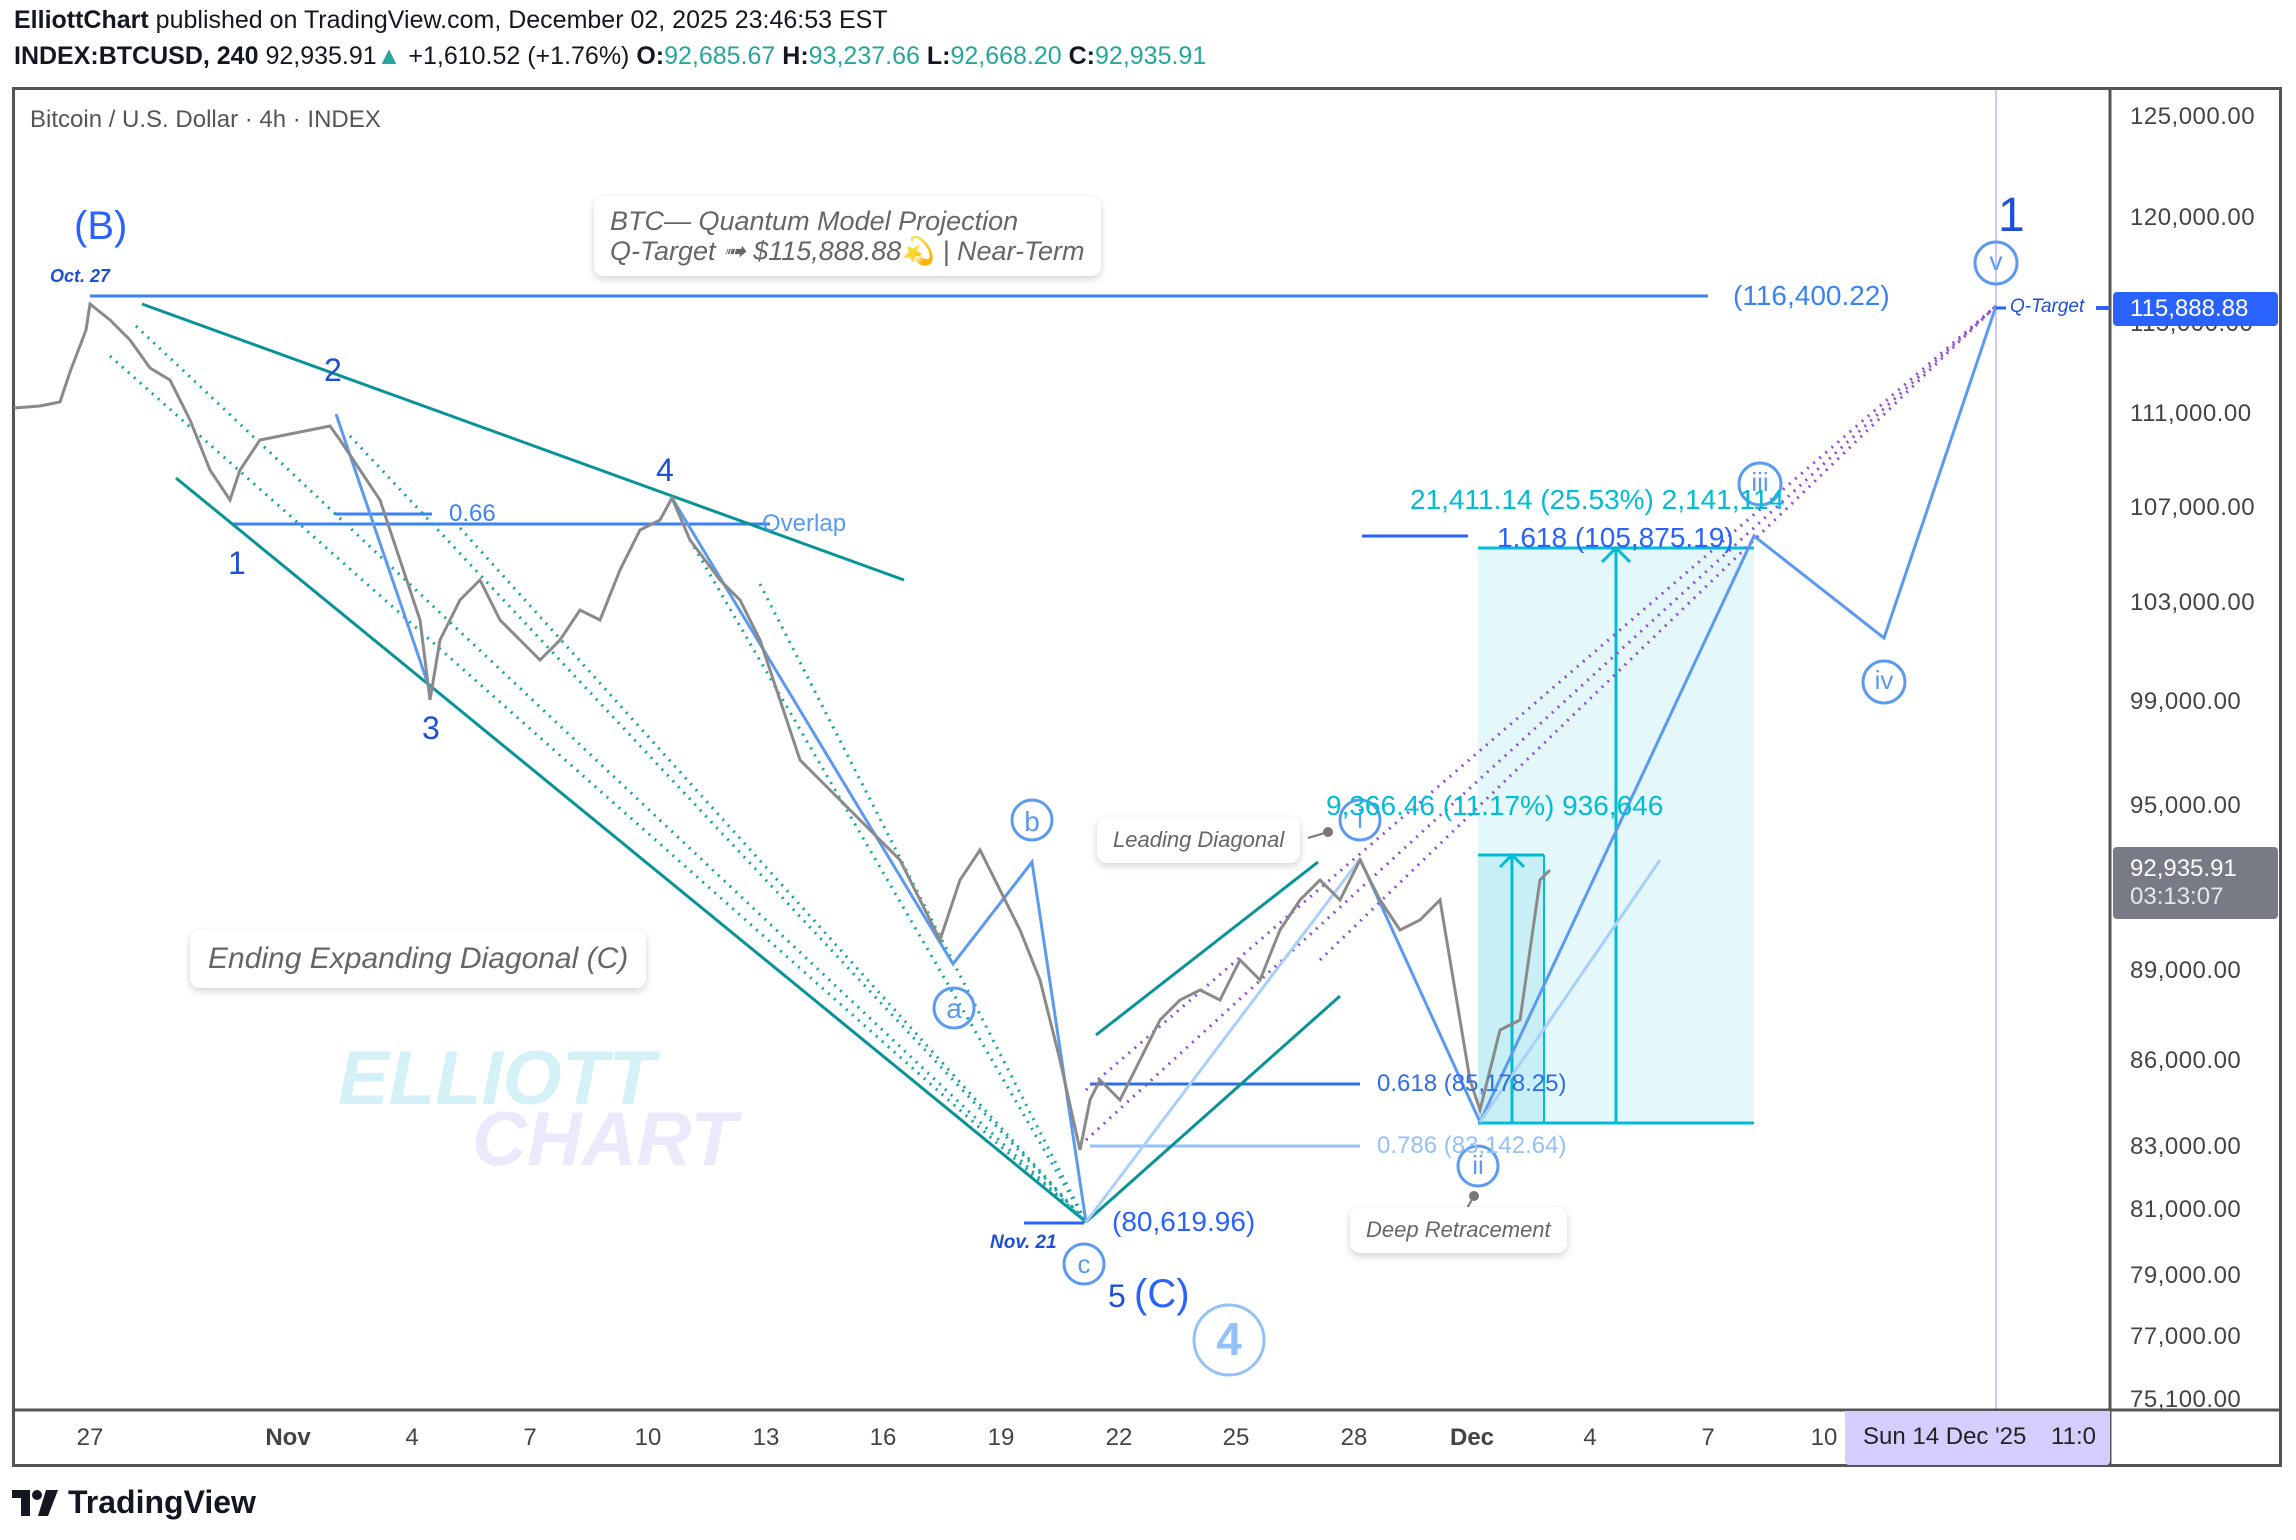 This screenshot has width=2296, height=1540. What do you see at coordinates (650, 56) in the screenshot?
I see `open-label: O:` at bounding box center [650, 56].